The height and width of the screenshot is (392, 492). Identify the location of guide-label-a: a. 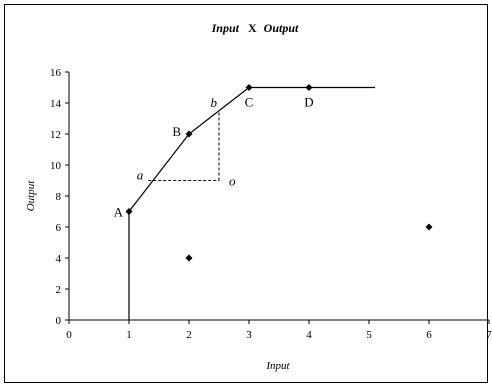
(140, 175).